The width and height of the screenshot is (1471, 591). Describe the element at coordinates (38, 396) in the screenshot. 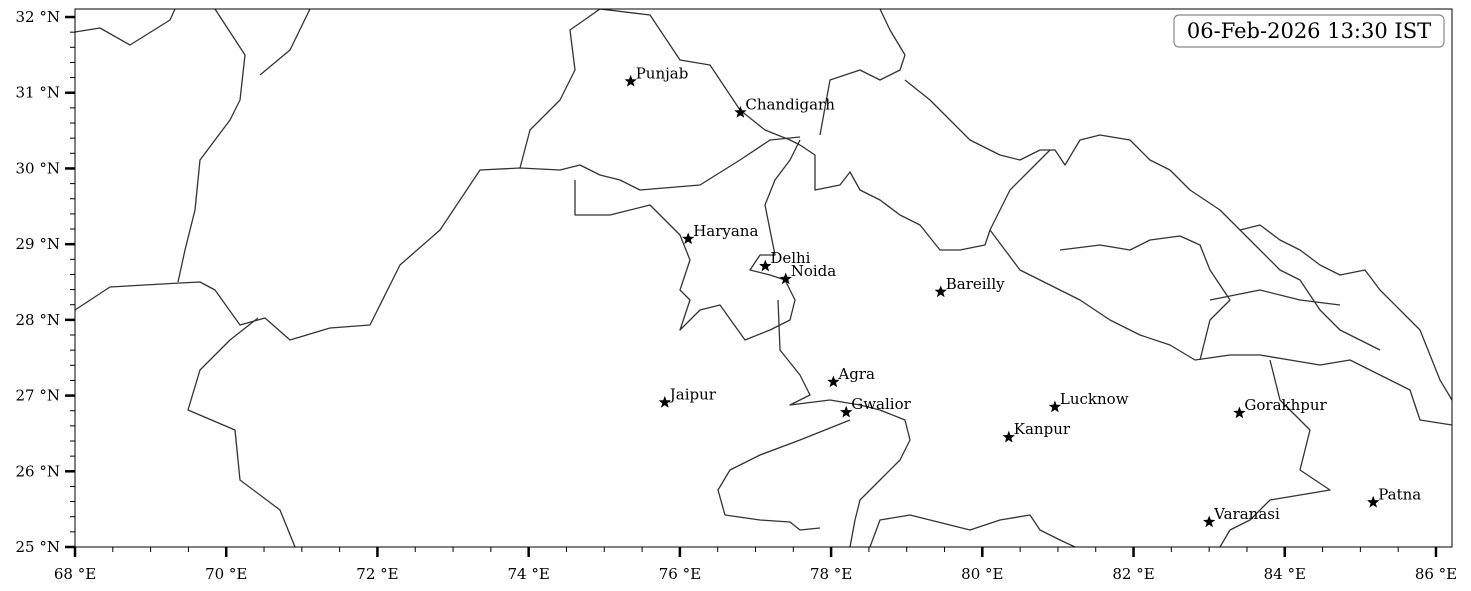

I see `y-tick-label: 27 °N` at that location.